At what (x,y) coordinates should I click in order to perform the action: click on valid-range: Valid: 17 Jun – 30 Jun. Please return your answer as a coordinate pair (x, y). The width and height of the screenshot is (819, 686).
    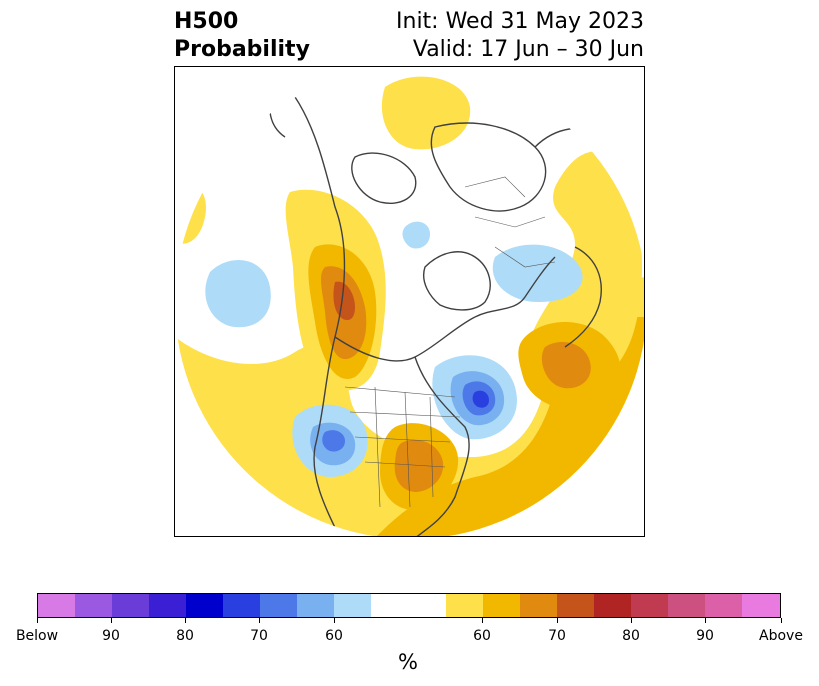
    Looking at the image, I should click on (528, 49).